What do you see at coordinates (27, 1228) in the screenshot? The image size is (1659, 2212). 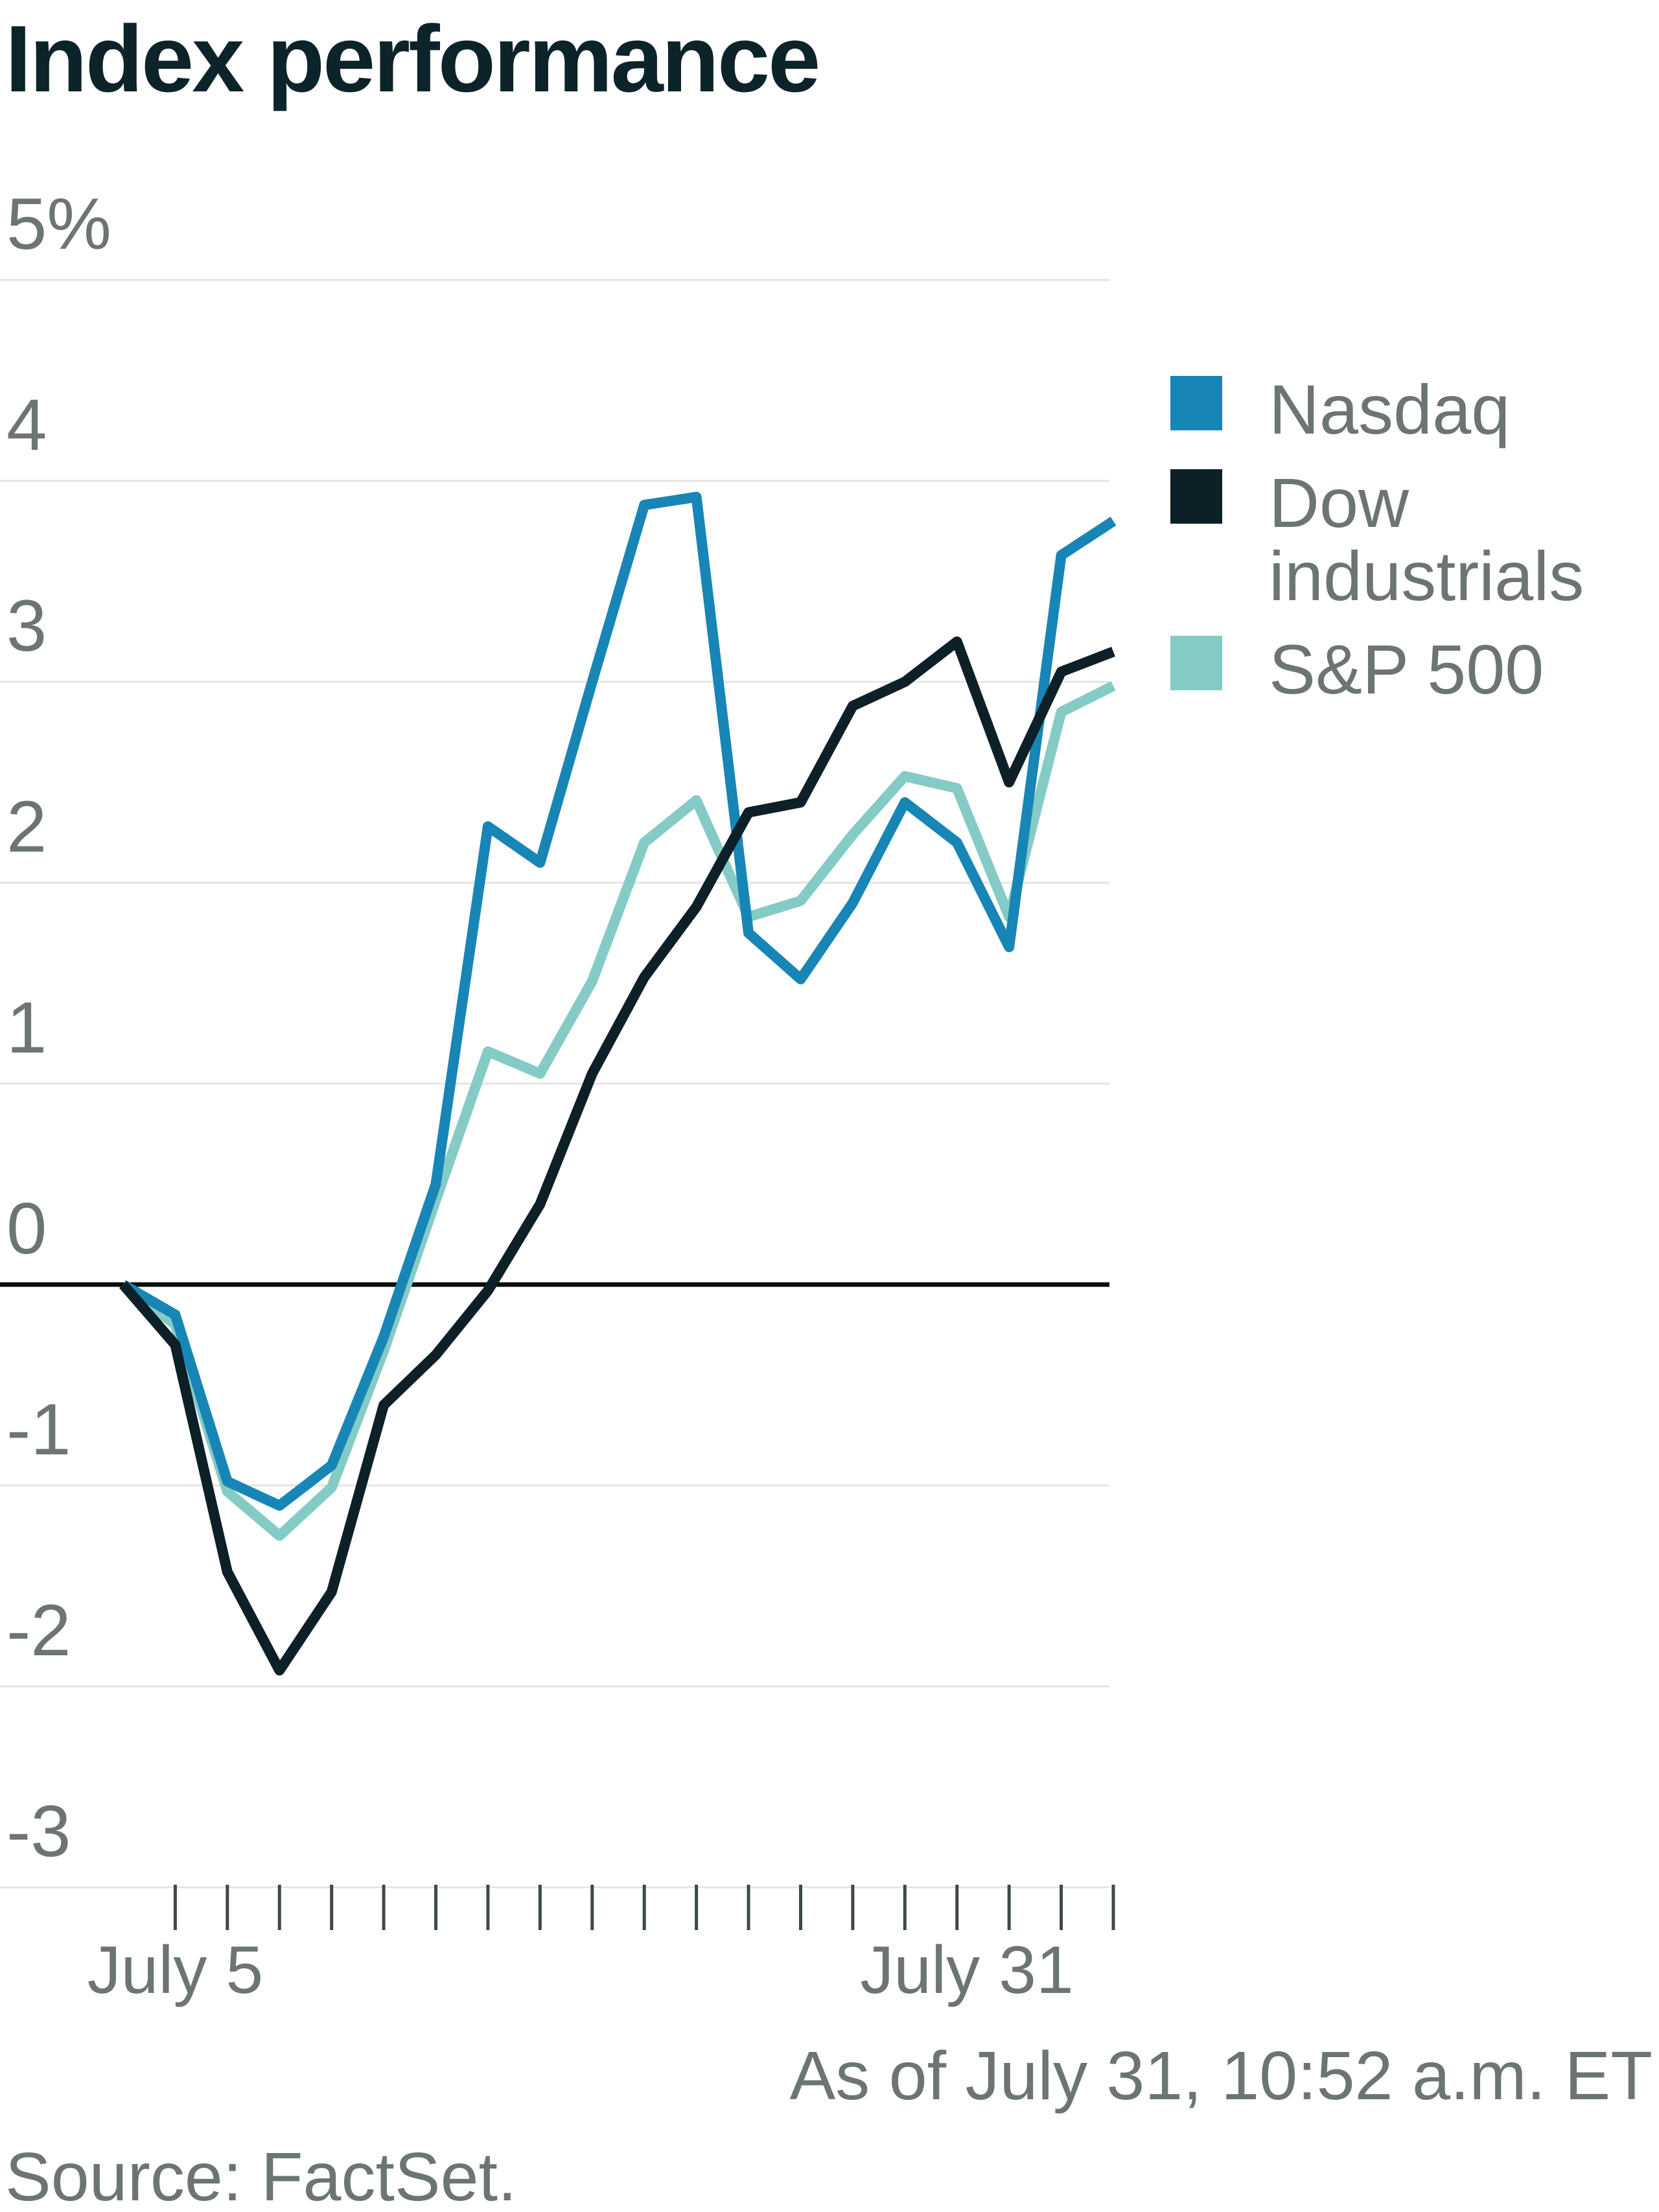 I see `y-axis-label: 0` at bounding box center [27, 1228].